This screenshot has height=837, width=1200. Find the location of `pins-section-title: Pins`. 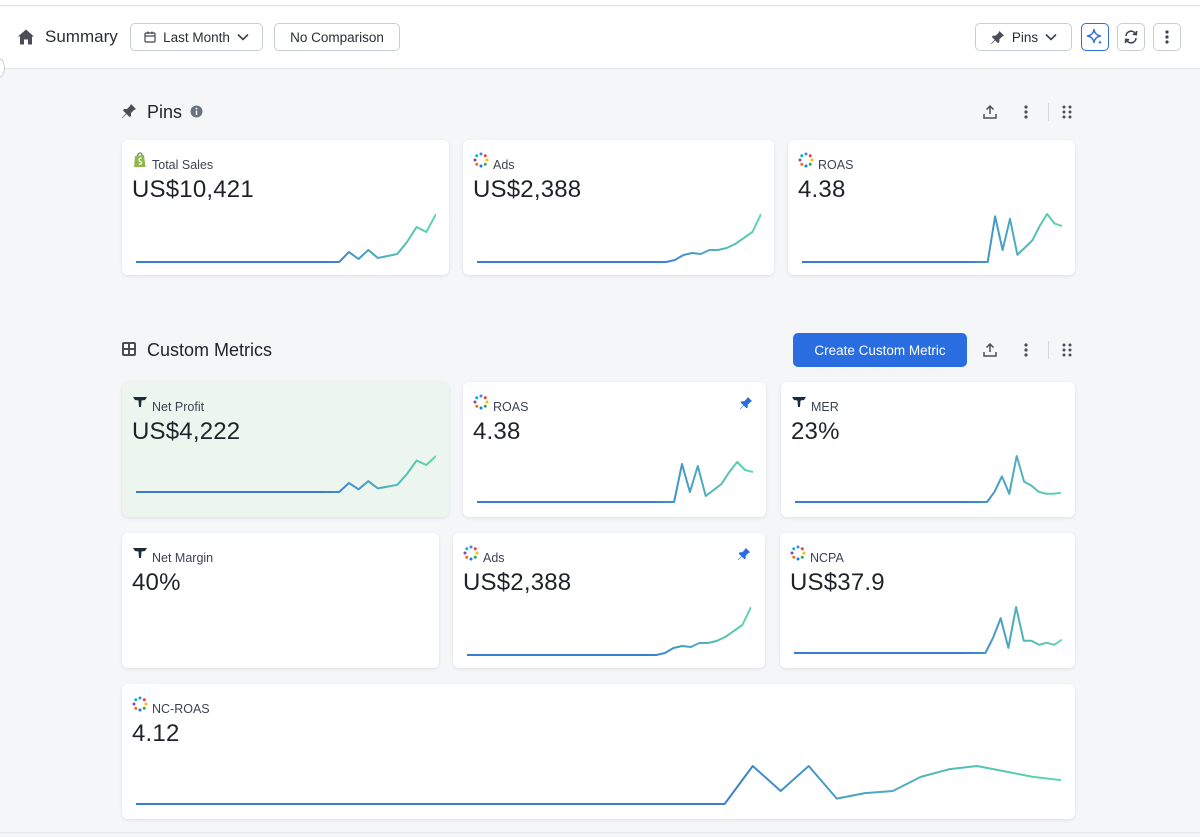

pins-section-title: Pins is located at coordinates (165, 112).